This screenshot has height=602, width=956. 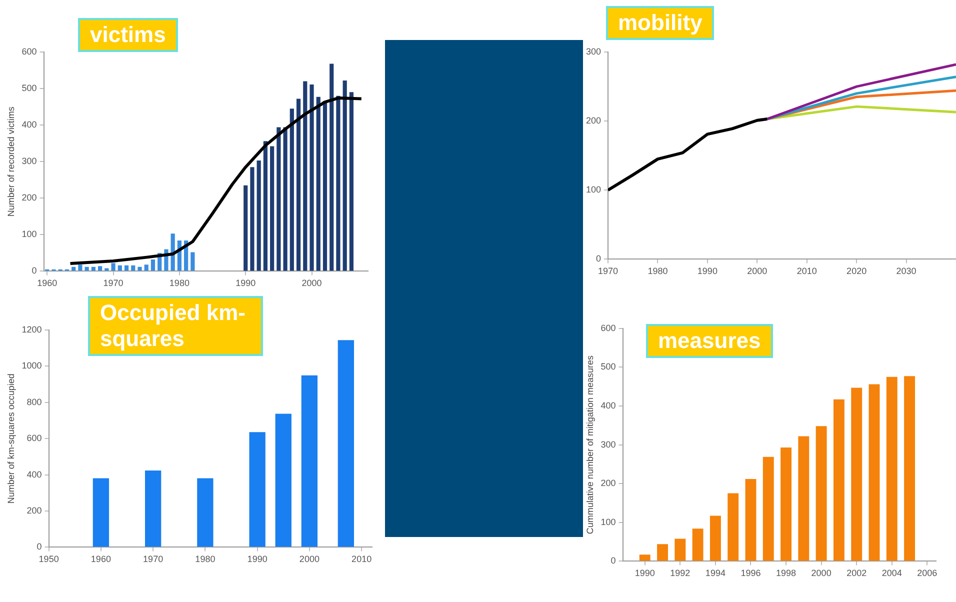 I want to click on y-tick-label: 800, so click(x=34, y=401).